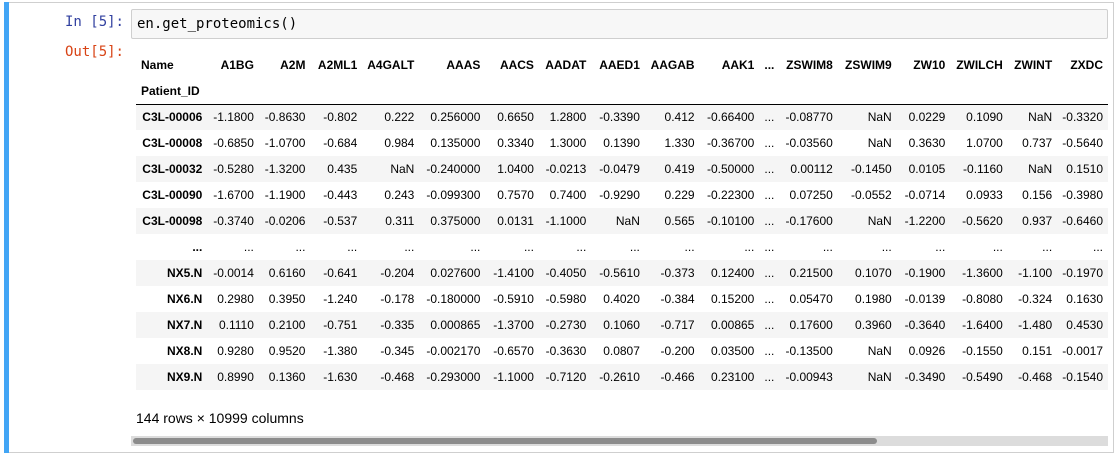 The image size is (1117, 455). What do you see at coordinates (6, 227) in the screenshot?
I see `selected-cell-indicator` at bounding box center [6, 227].